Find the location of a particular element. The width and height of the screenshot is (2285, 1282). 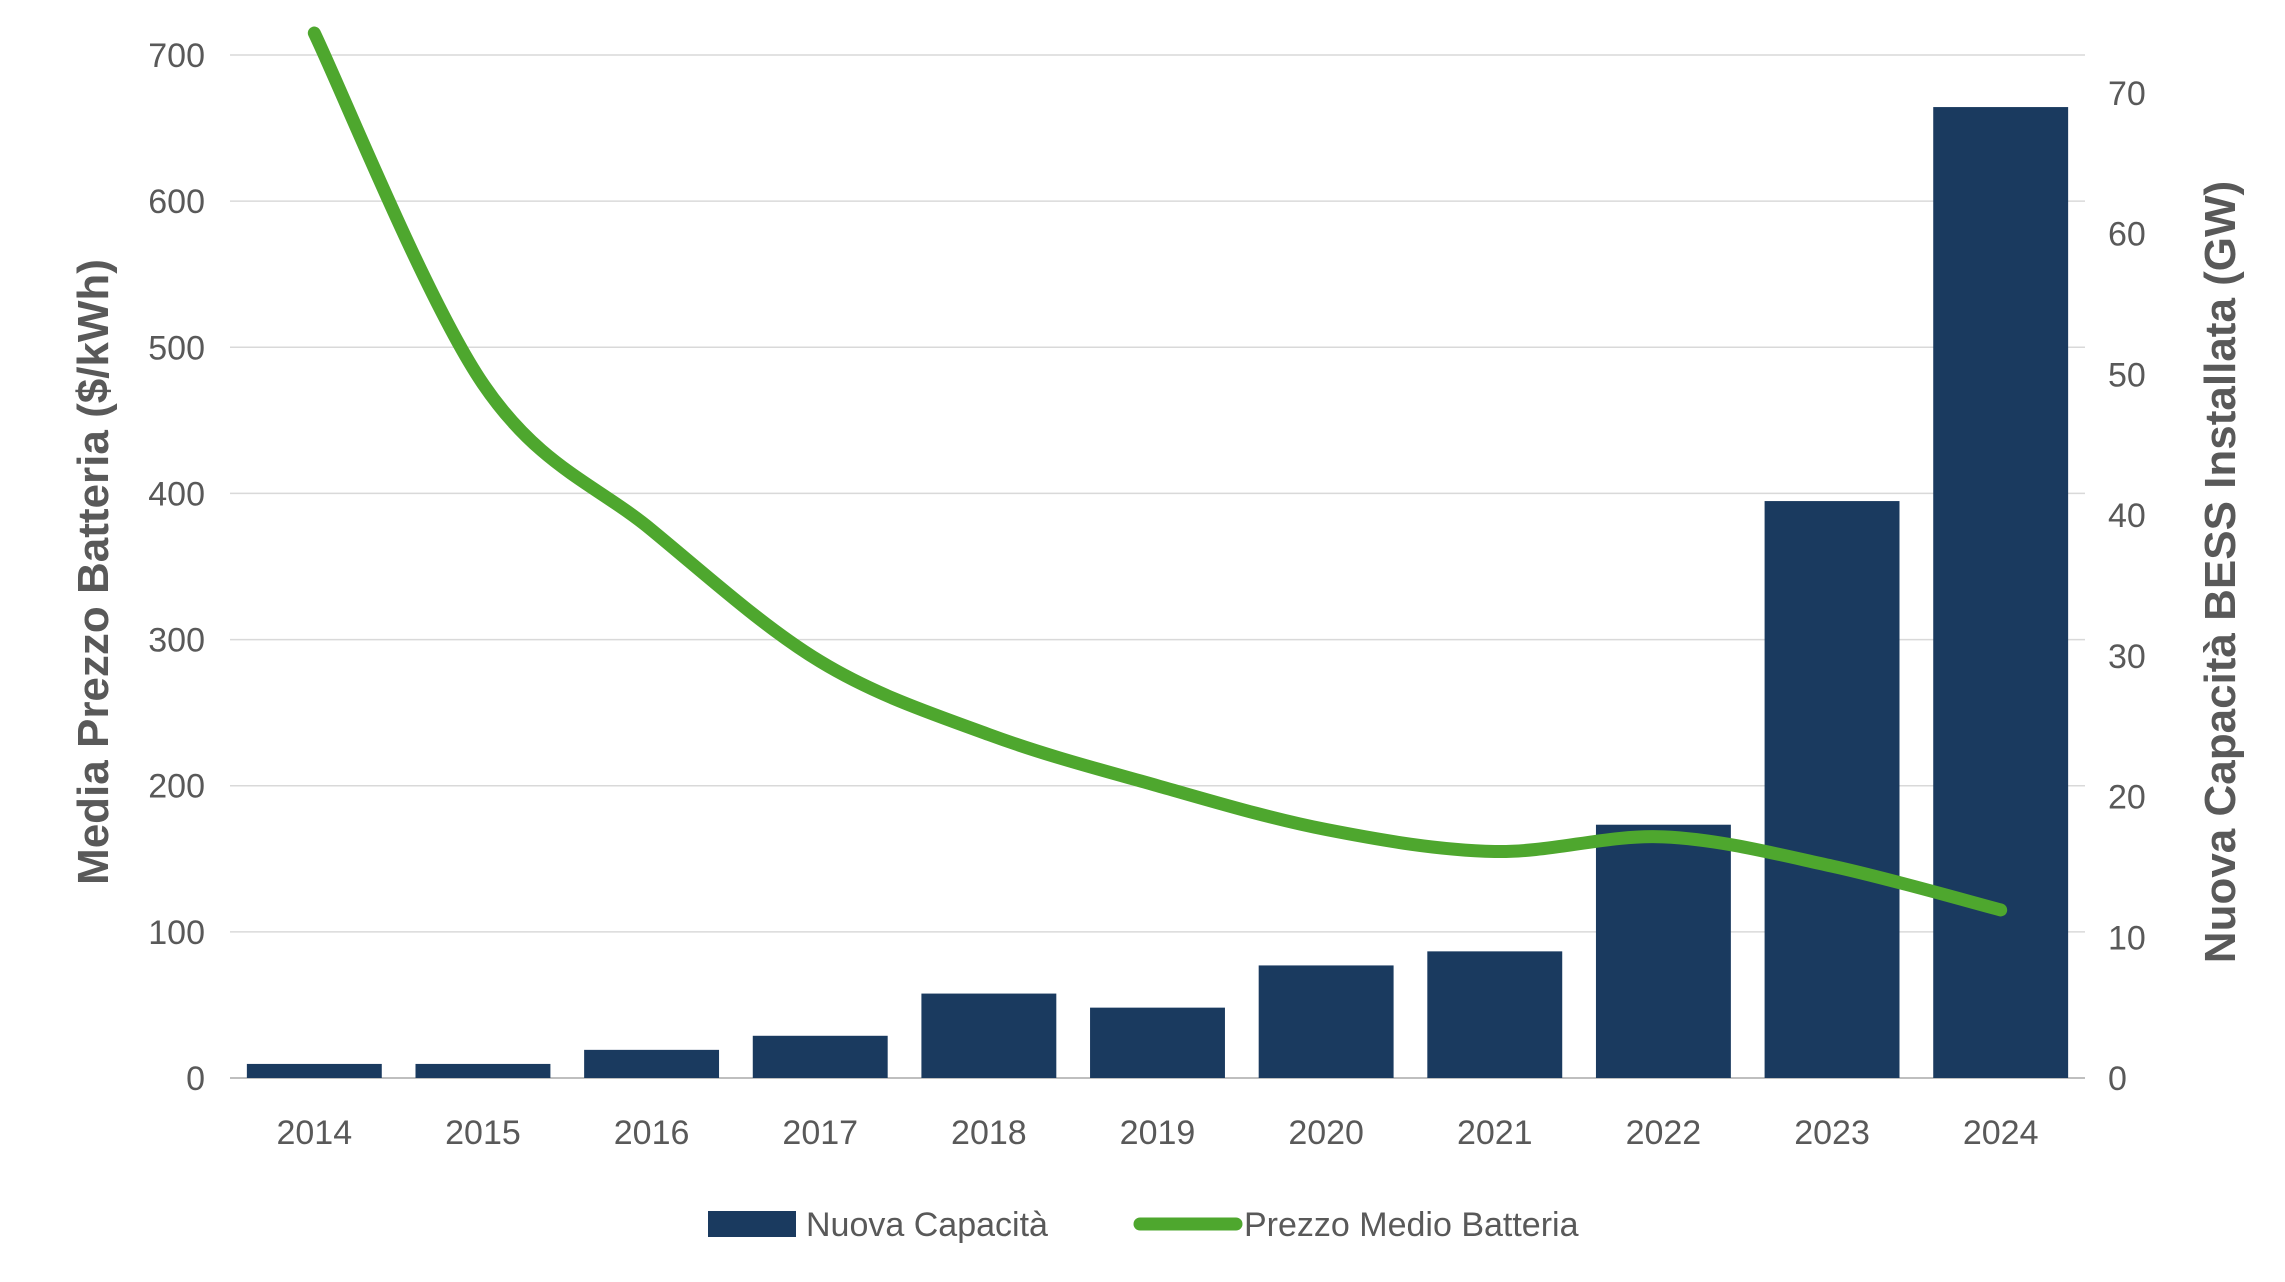

right-tick-label: 60 is located at coordinates (2127, 235).